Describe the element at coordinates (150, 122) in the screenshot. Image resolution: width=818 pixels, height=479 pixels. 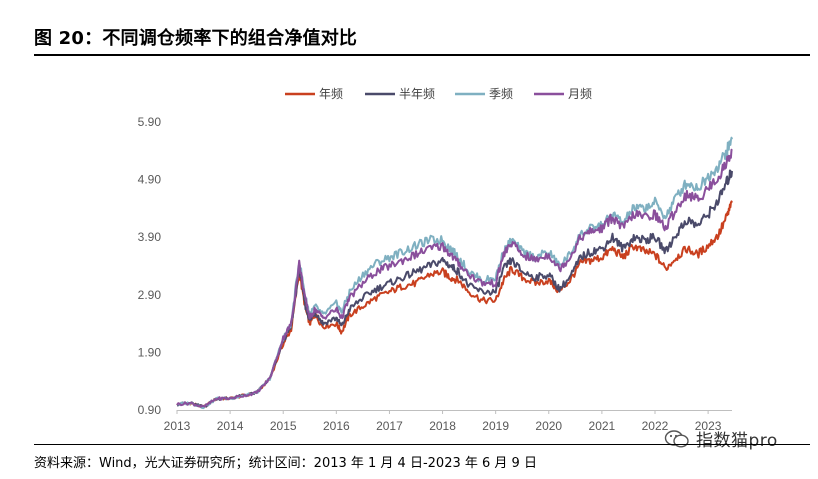
I see `y-tick-label: 5.90` at that location.